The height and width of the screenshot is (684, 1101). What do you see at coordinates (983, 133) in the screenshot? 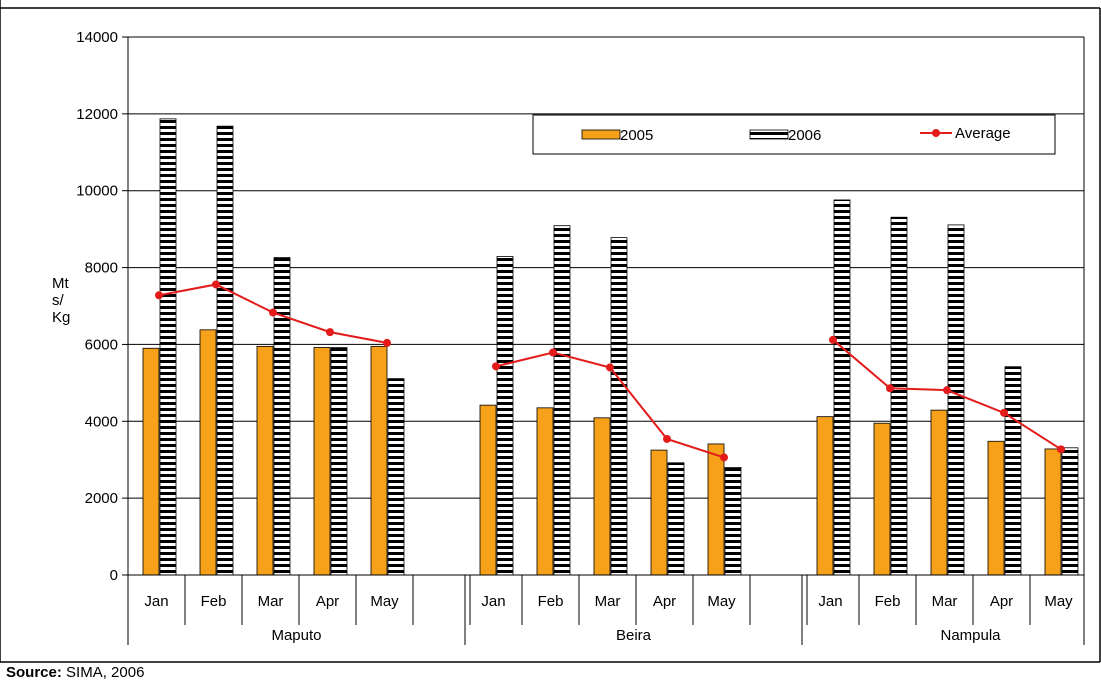
I see `legend-label-average: Average` at bounding box center [983, 133].